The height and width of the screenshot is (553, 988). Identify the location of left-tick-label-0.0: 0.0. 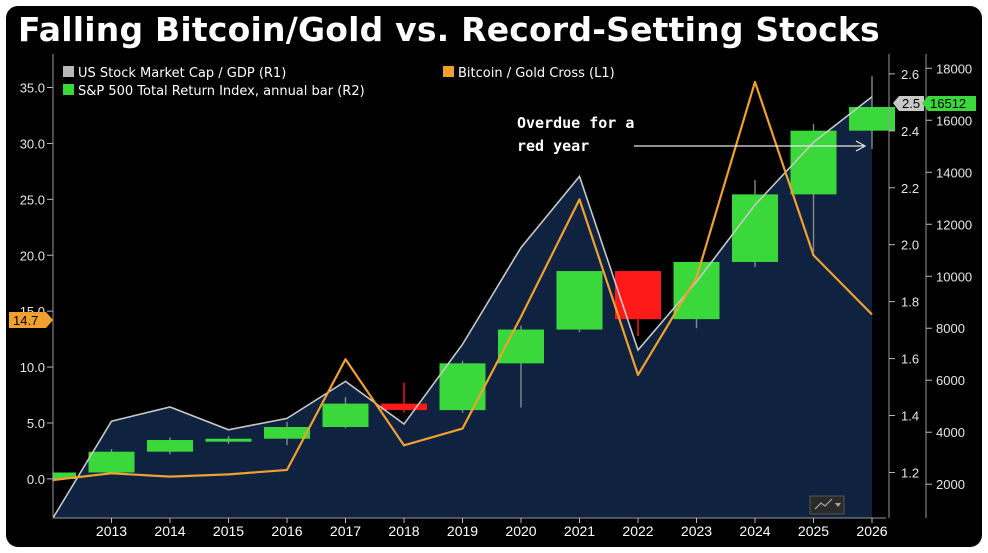
(36, 479).